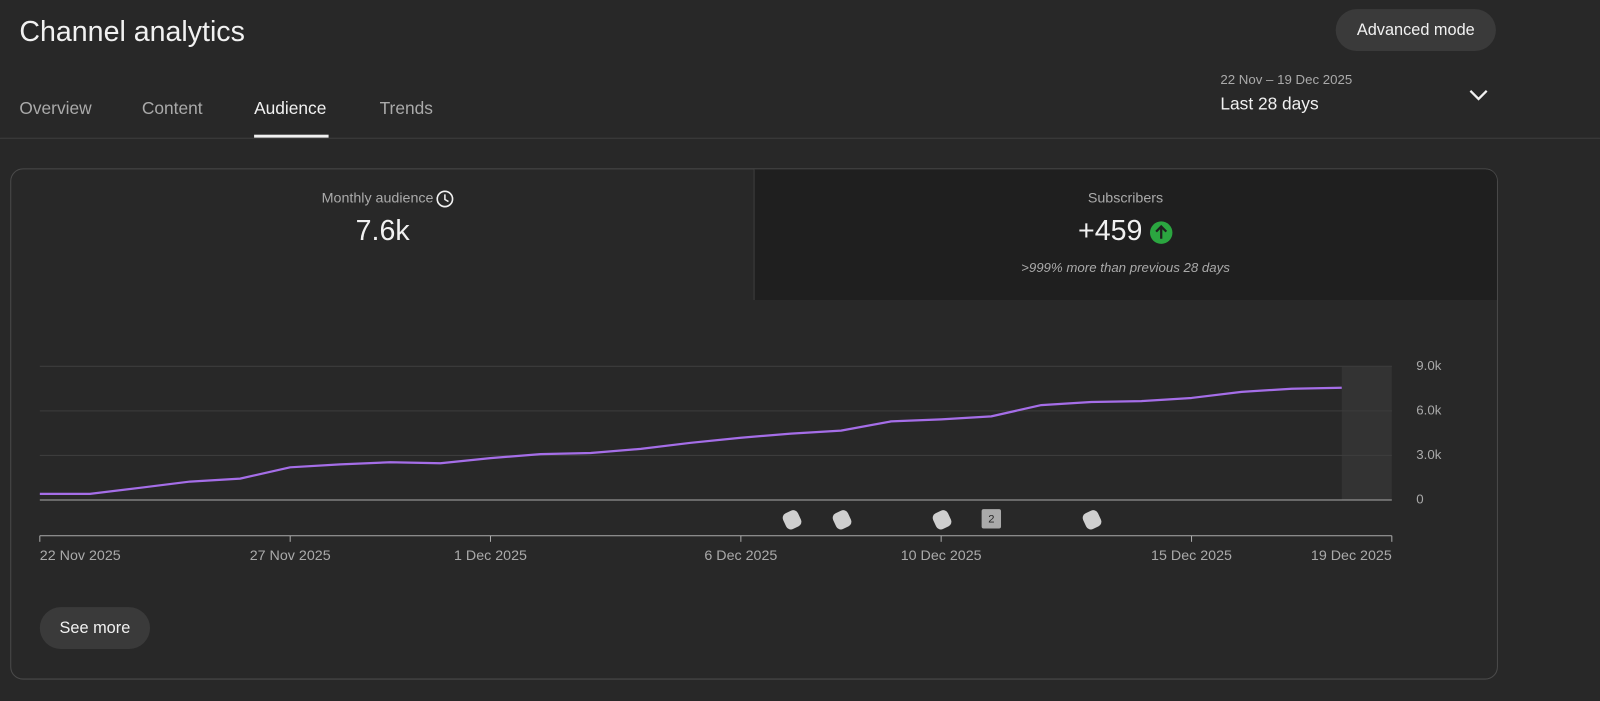 The image size is (1600, 701). I want to click on upload-markers, so click(942, 519).